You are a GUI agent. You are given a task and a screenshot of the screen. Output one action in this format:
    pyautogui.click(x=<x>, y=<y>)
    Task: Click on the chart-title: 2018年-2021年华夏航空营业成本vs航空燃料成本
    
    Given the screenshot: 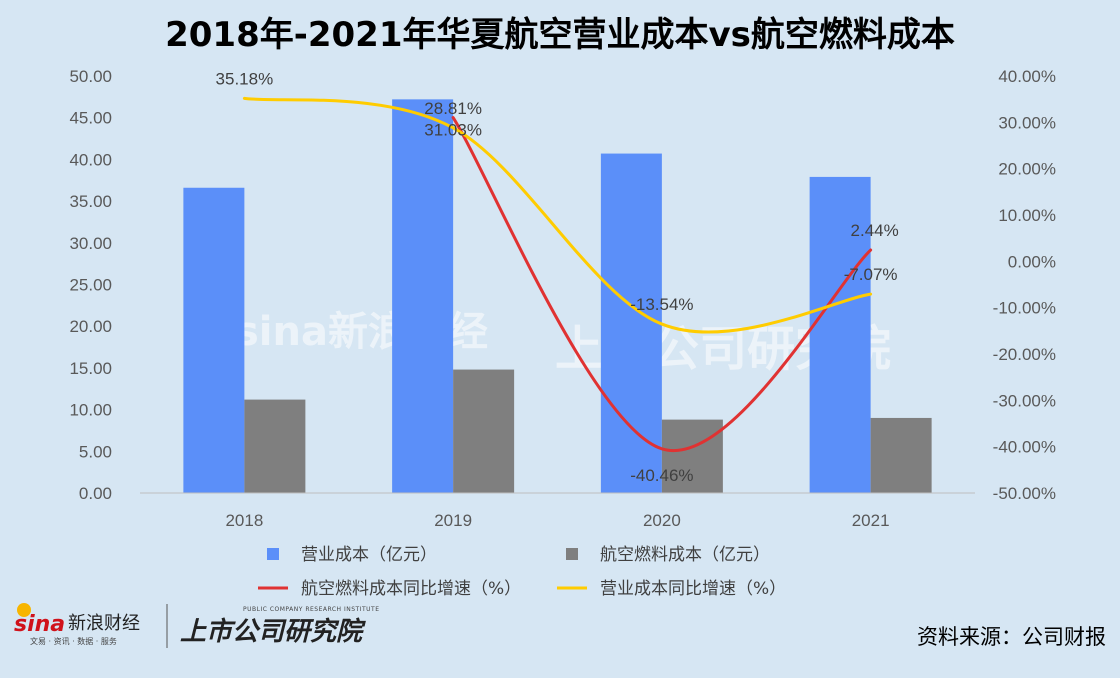 What is the action you would take?
    pyautogui.click(x=560, y=35)
    